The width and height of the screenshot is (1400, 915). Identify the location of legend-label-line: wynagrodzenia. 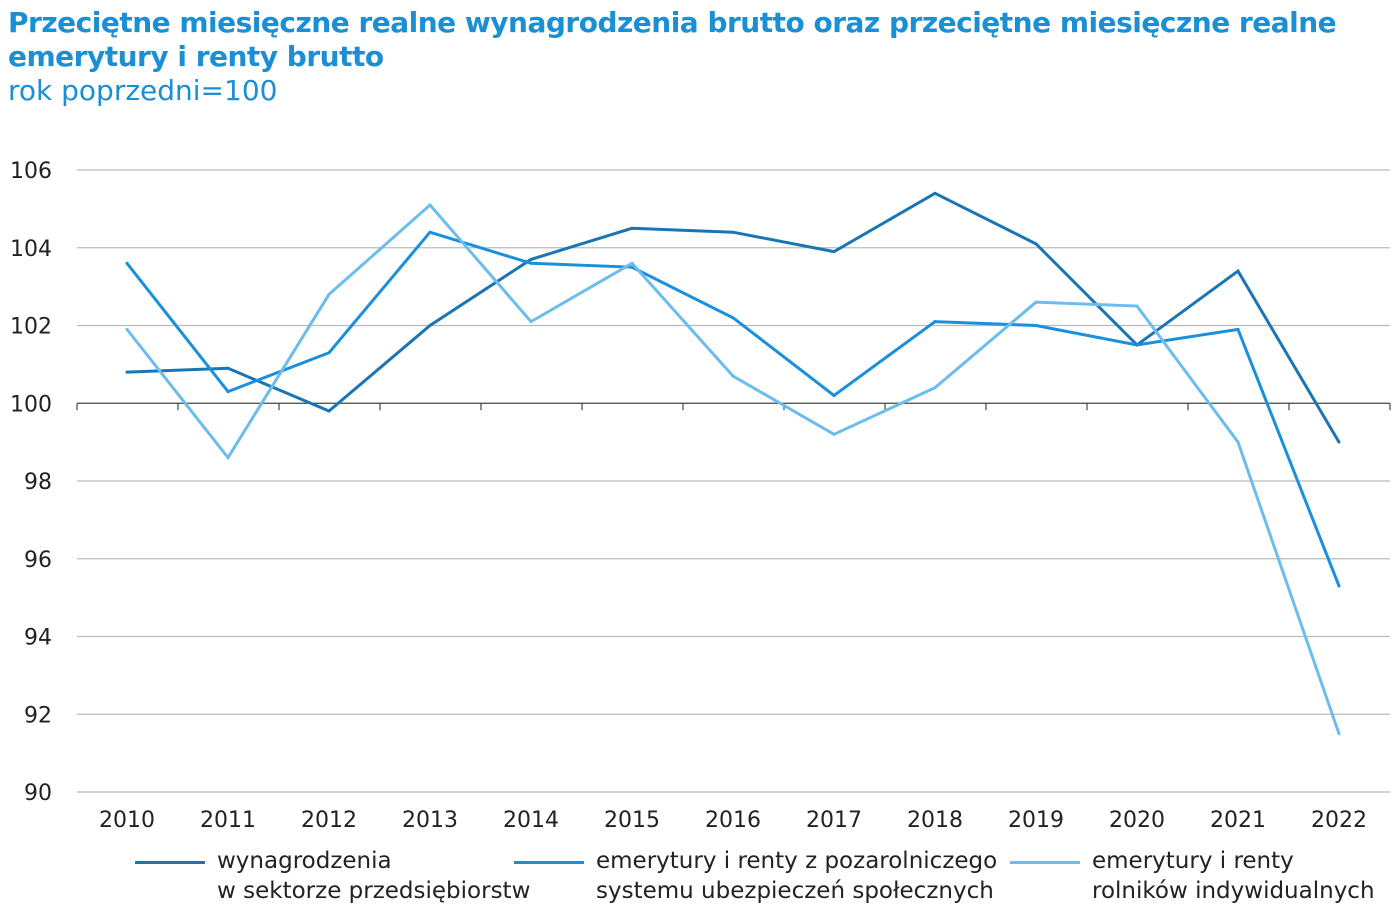
(304, 861).